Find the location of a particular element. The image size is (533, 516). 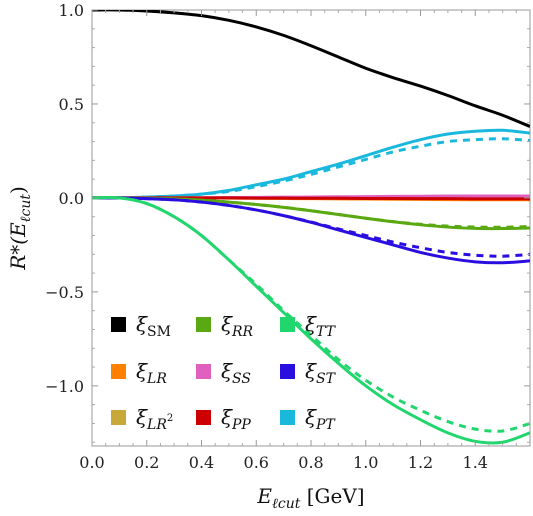

x-tick-label: 1.4 is located at coordinates (475, 462).